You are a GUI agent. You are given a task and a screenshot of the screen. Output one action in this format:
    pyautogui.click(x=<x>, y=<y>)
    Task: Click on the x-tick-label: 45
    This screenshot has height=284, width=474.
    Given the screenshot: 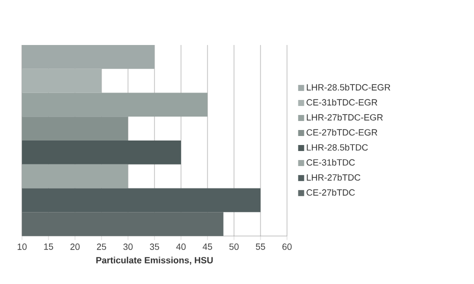 What is the action you would take?
    pyautogui.click(x=207, y=247)
    